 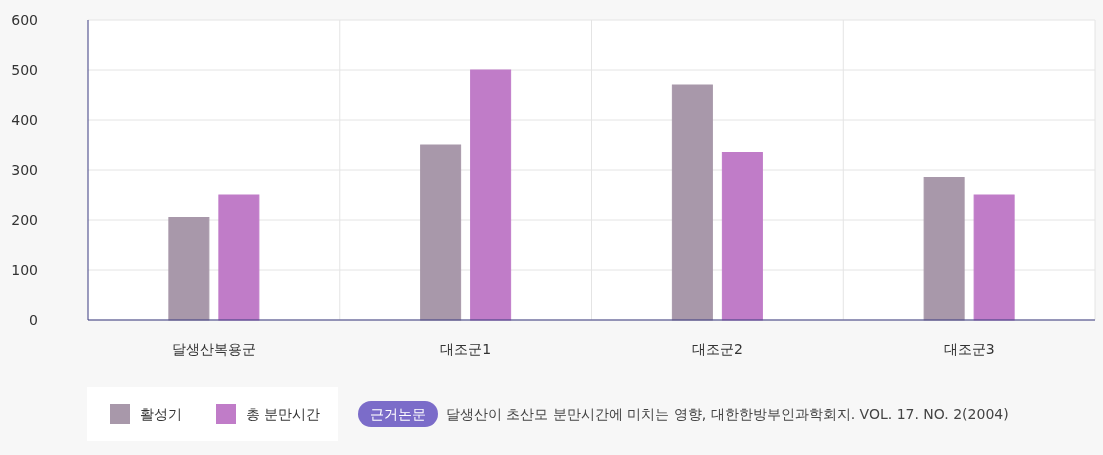 What do you see at coordinates (24, 220) in the screenshot?
I see `y-tick-label: 200` at bounding box center [24, 220].